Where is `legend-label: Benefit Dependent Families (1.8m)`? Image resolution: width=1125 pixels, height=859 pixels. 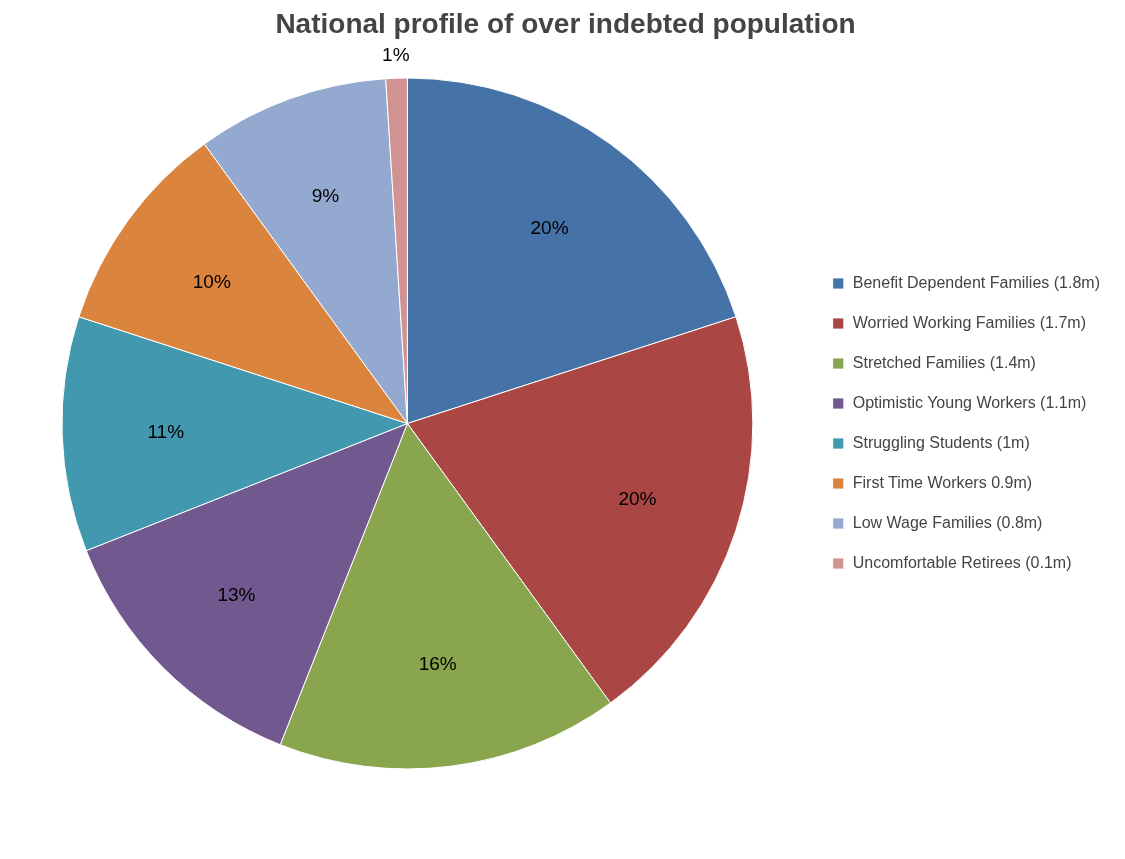 legend-label: Benefit Dependent Families (1.8m) is located at coordinates (976, 283).